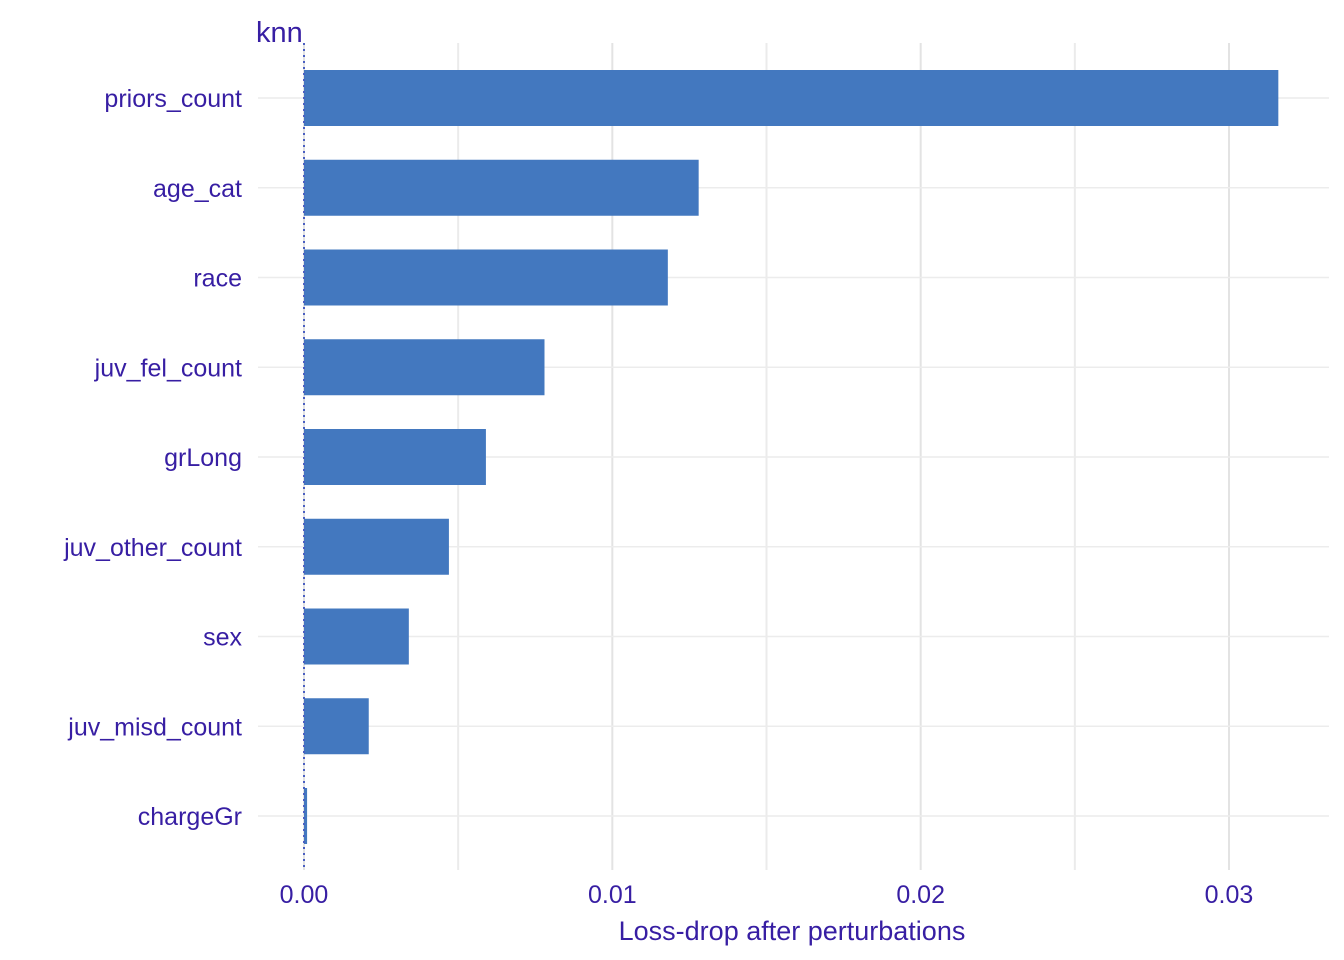  What do you see at coordinates (154, 727) in the screenshot?
I see `y-tick-label: juv_misd_count` at bounding box center [154, 727].